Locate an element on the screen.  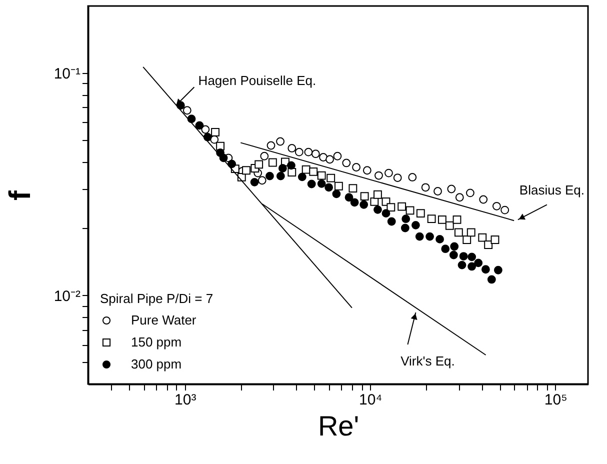
y-axis-title: f is located at coordinates (20, 195).